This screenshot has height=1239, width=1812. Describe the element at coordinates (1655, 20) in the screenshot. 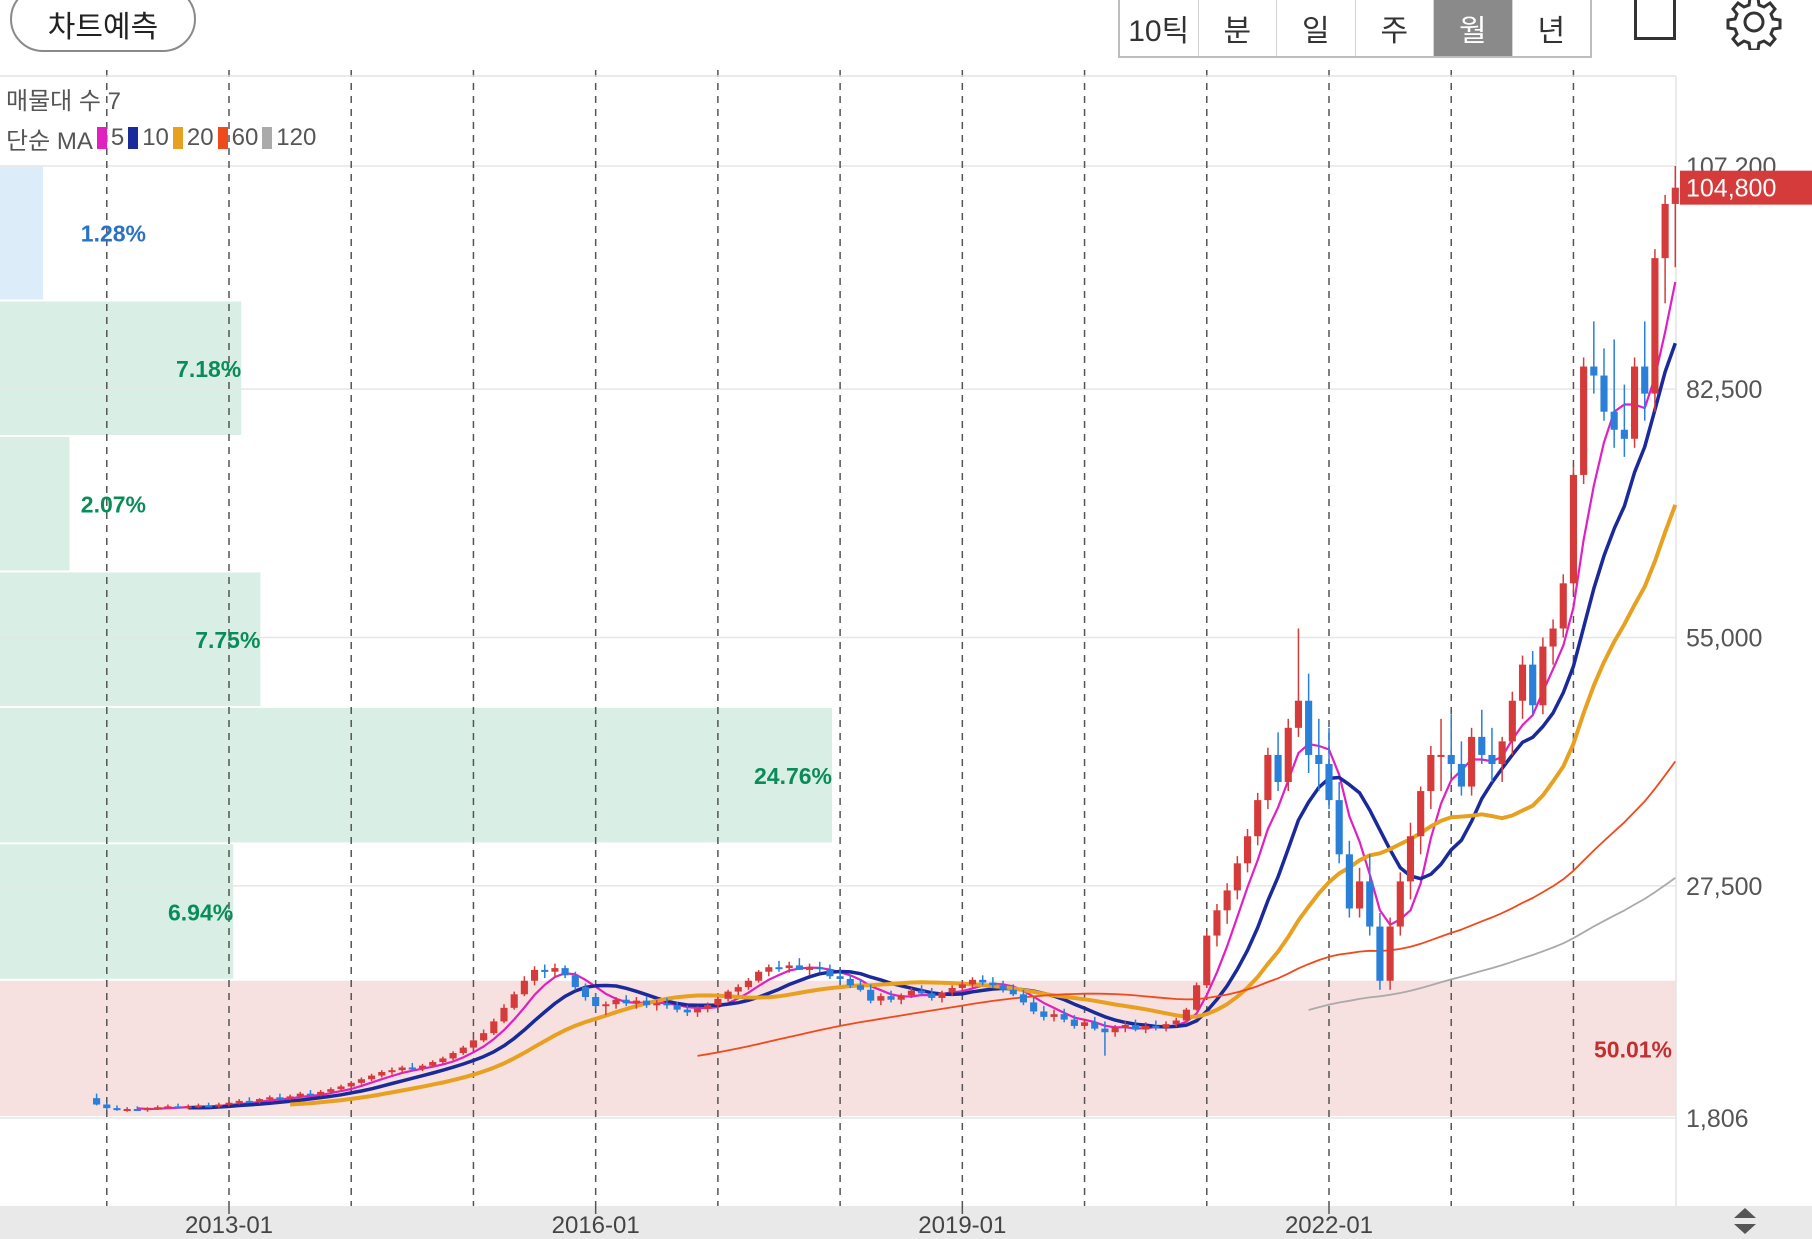

I see `fullscreen-icon` at that location.